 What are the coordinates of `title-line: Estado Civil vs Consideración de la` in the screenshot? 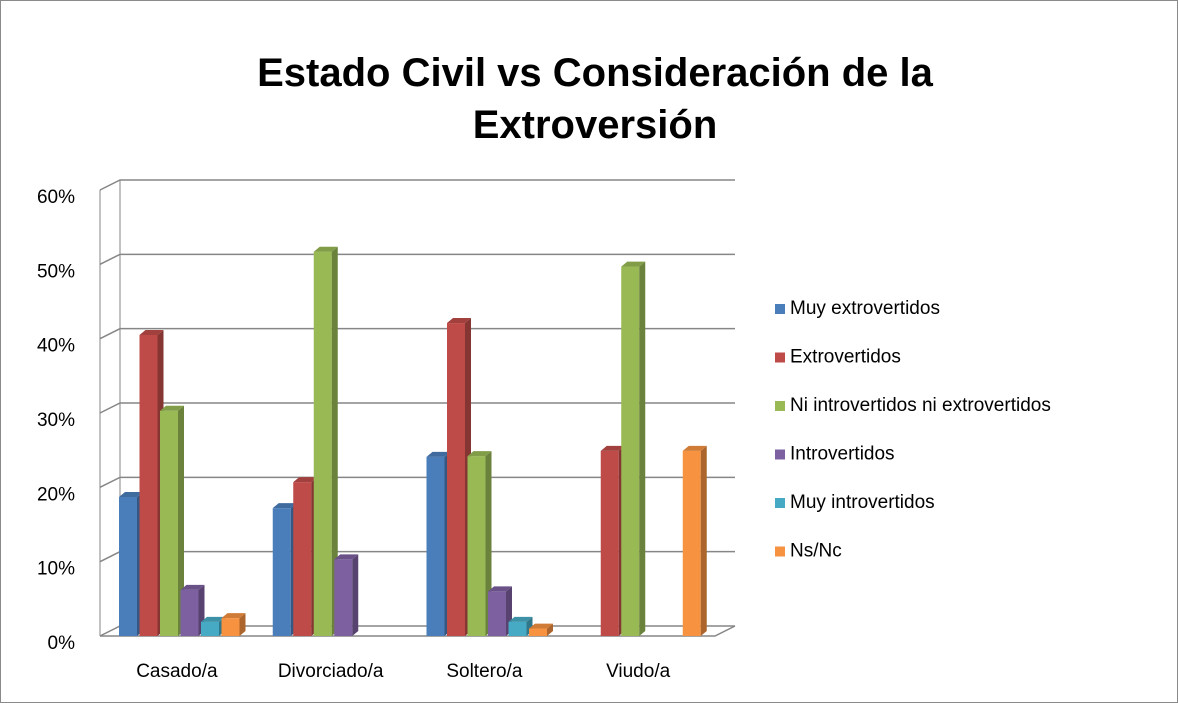 It's located at (595, 73).